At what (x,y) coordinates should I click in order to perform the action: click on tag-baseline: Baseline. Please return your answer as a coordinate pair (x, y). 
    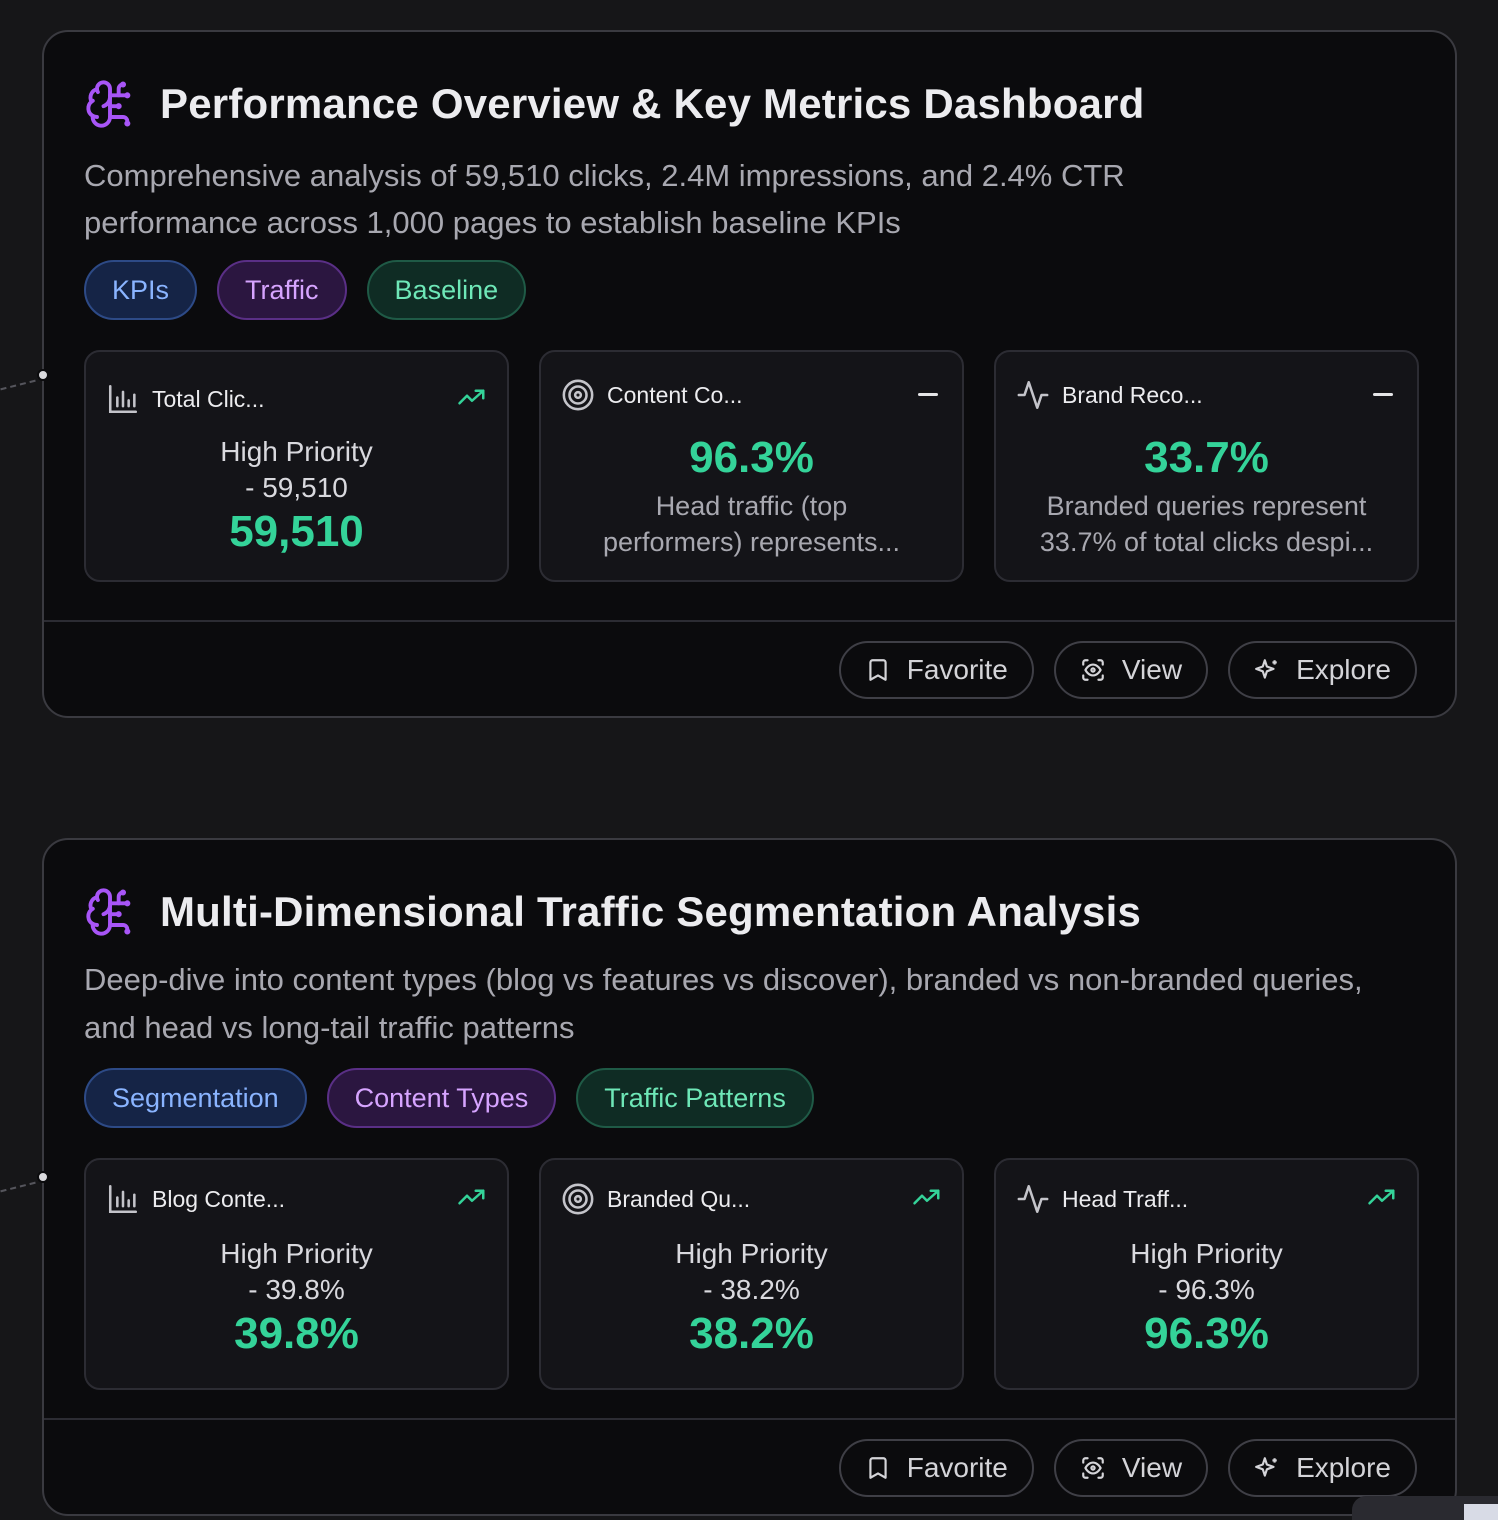
    Looking at the image, I should click on (446, 290).